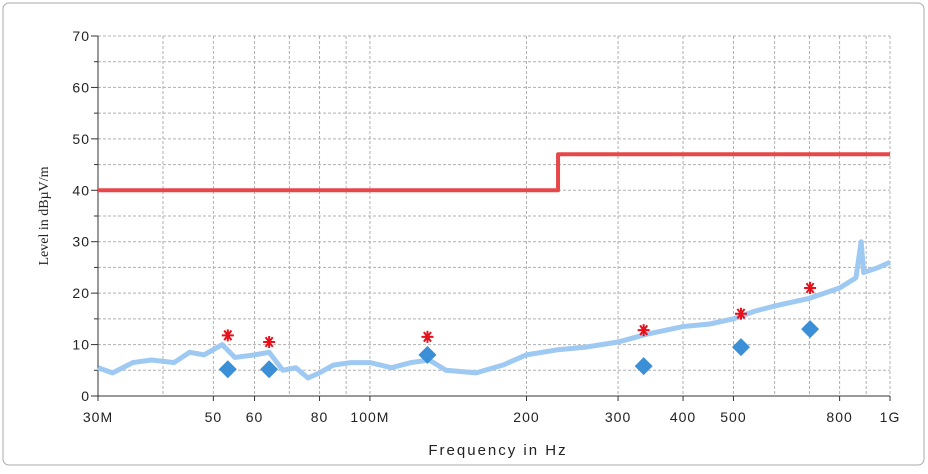 Image resolution: width=928 pixels, height=474 pixels. What do you see at coordinates (683, 417) in the screenshot?
I see `x-tick-label: 400` at bounding box center [683, 417].